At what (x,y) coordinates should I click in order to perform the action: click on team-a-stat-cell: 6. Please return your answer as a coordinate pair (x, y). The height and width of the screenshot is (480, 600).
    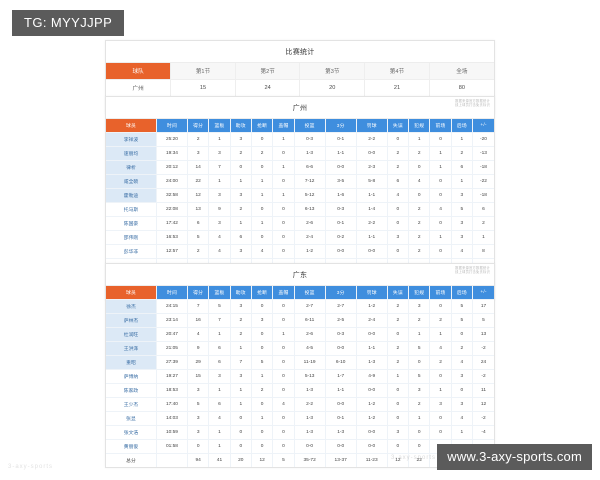
    Looking at the image, I should click on (198, 223).